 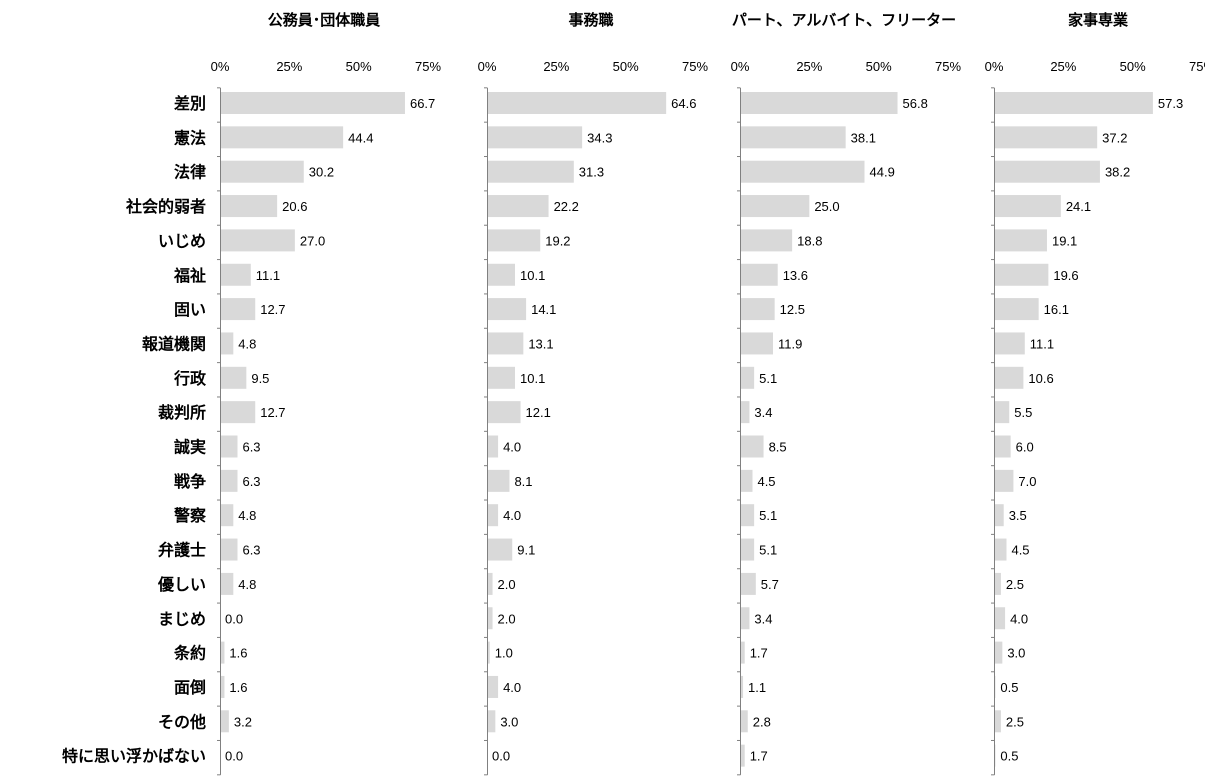 What do you see at coordinates (566, 206) in the screenshot?
I see `value-label: 22.2` at bounding box center [566, 206].